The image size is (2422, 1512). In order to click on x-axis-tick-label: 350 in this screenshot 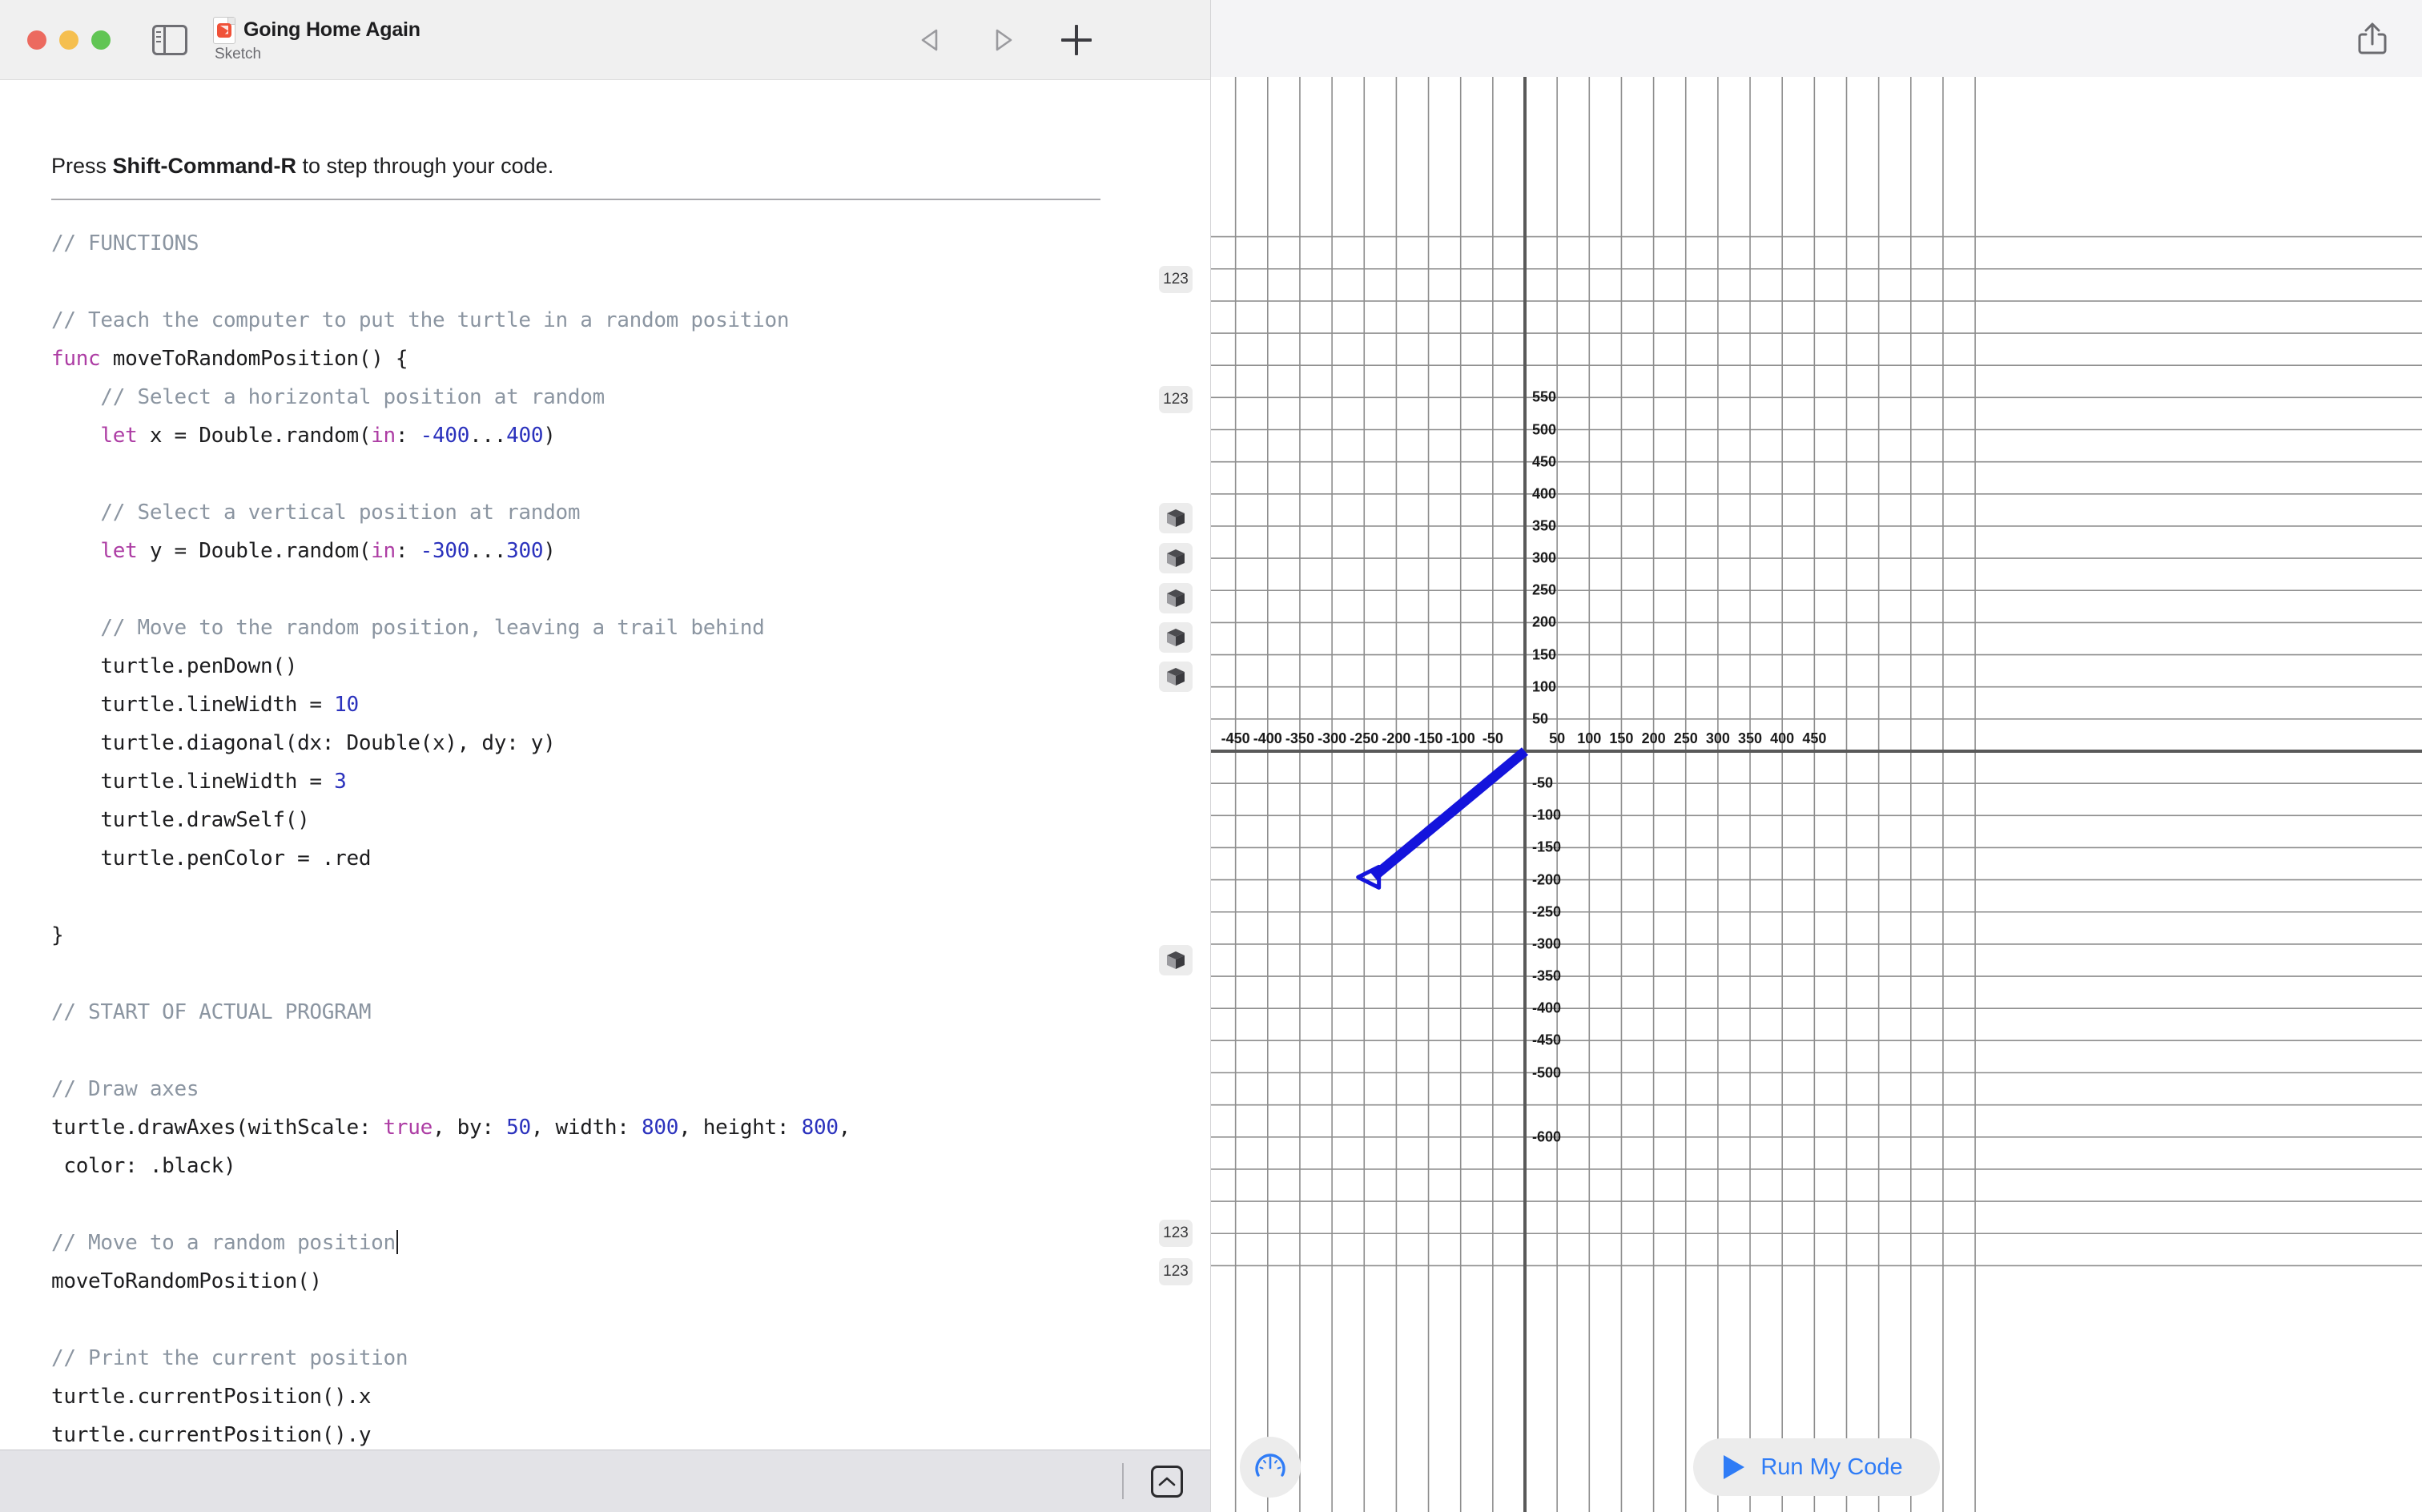, I will do `click(1750, 738)`.